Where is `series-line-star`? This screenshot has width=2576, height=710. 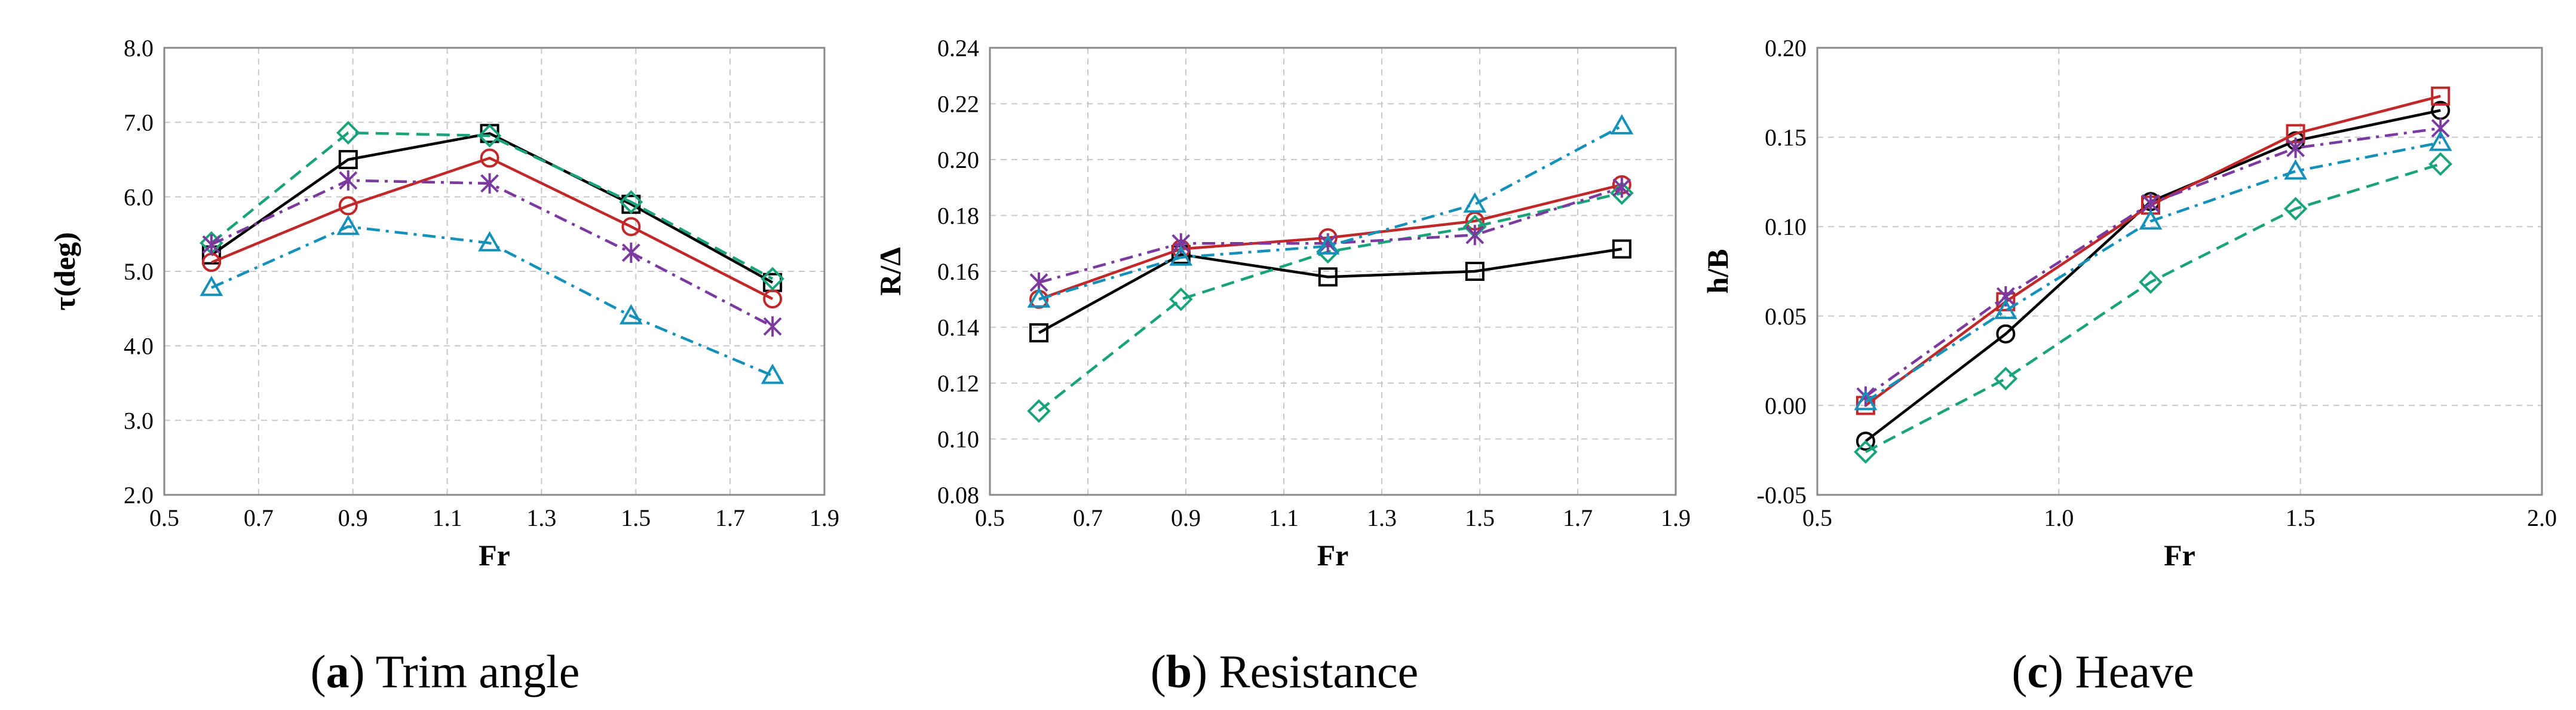 series-line-star is located at coordinates (492, 253).